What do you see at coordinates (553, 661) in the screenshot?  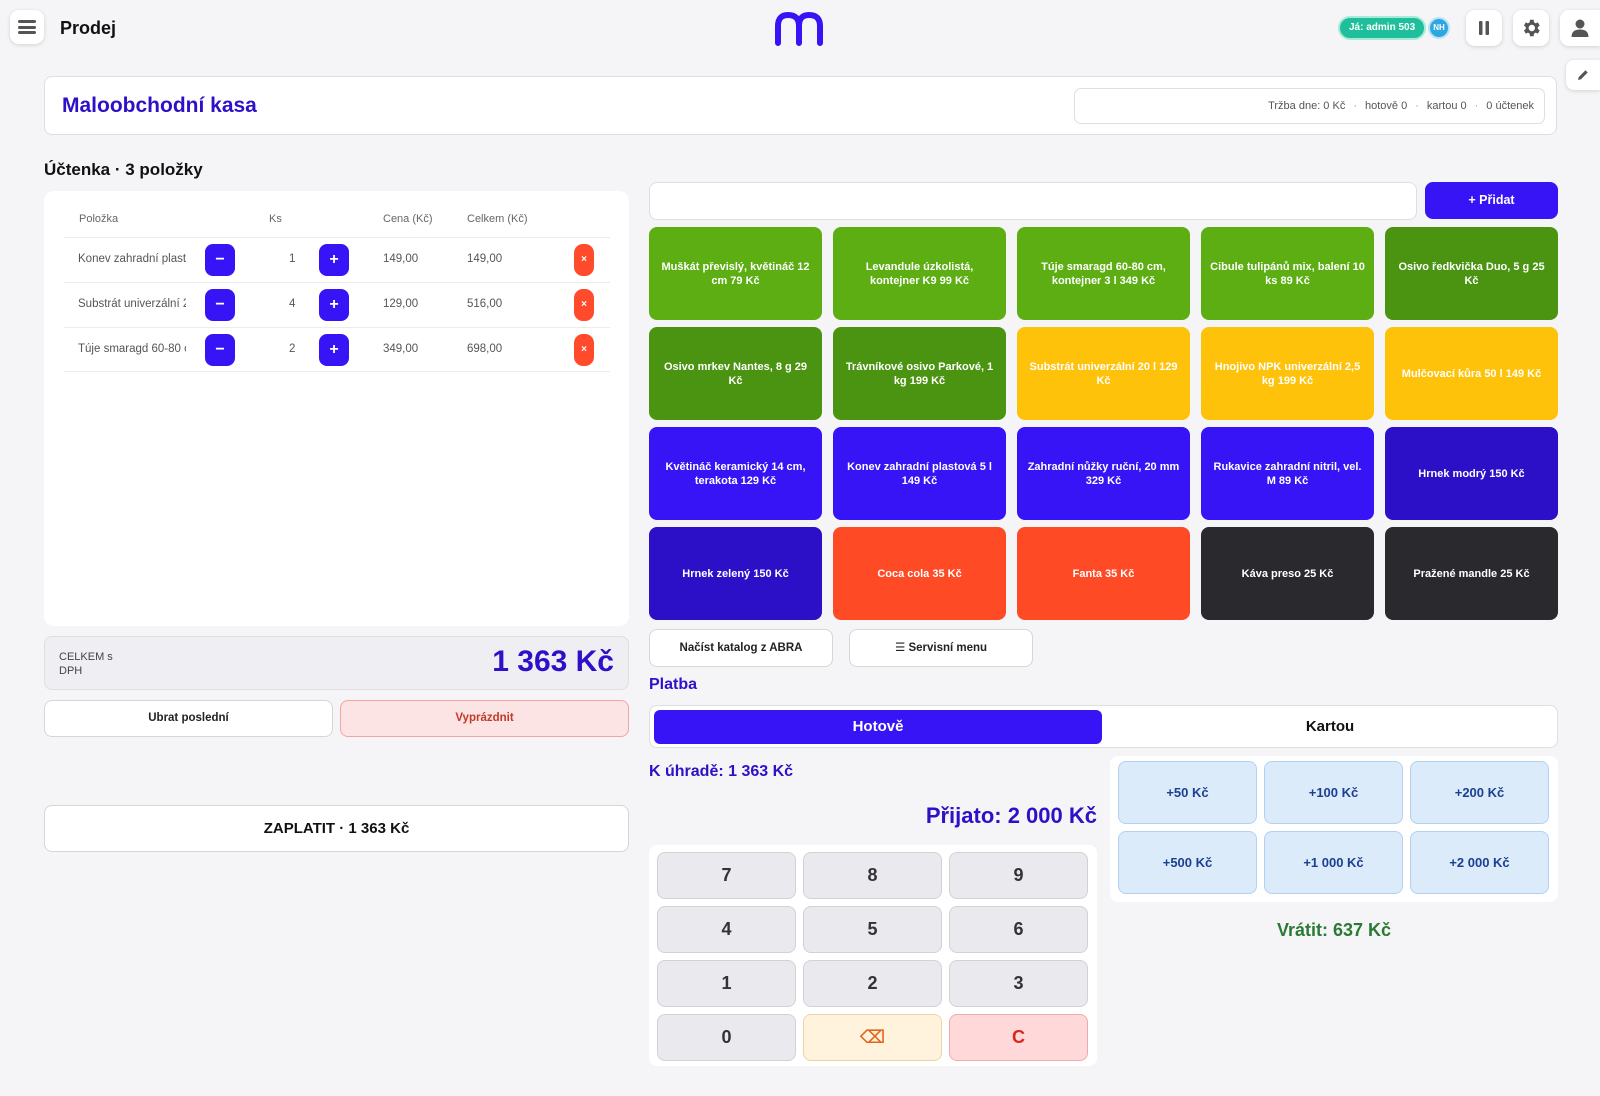 I see `total-value: 1 363 Kč` at bounding box center [553, 661].